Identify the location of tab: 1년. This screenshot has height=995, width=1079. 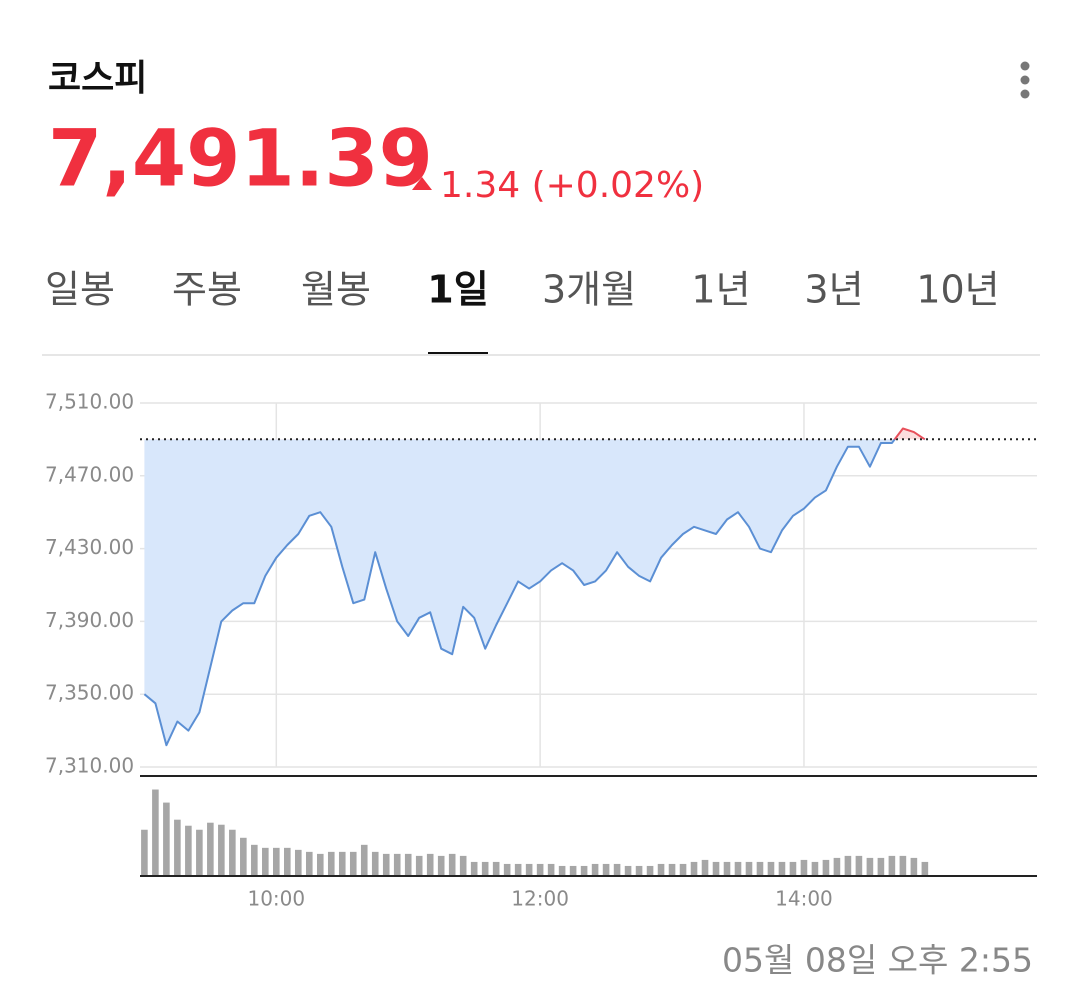
(720, 290).